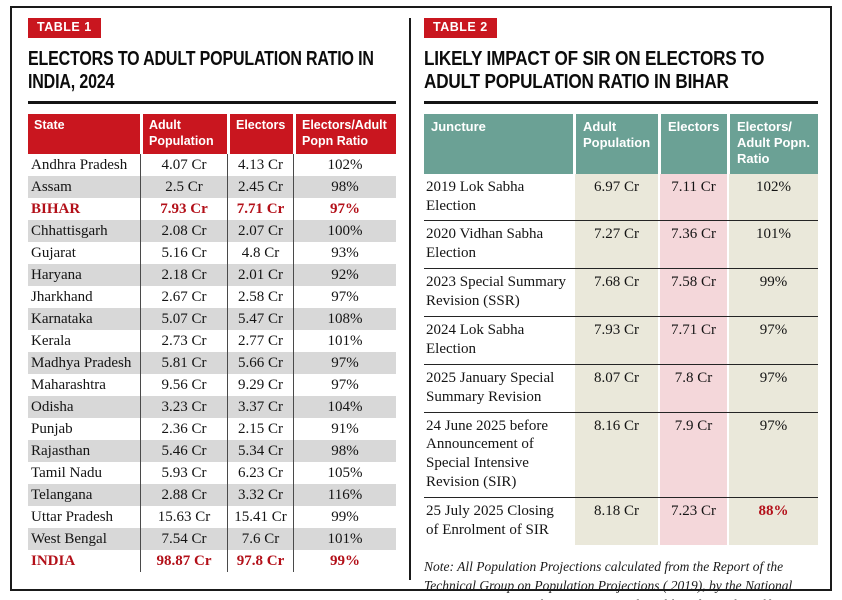 This screenshot has height=600, width=842. I want to click on adult-population-cell: 2.5 Cr, so click(183, 187).